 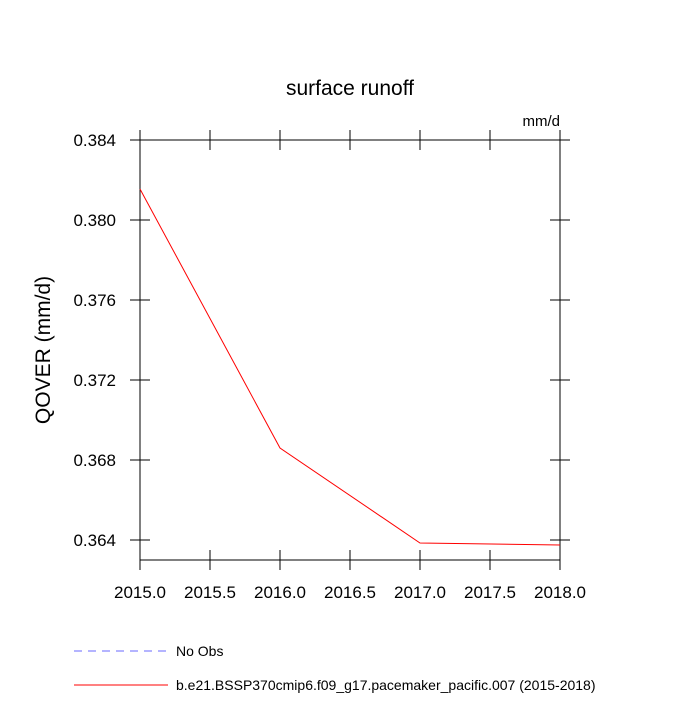 What do you see at coordinates (94, 300) in the screenshot?
I see `y-tick-label: 0.376` at bounding box center [94, 300].